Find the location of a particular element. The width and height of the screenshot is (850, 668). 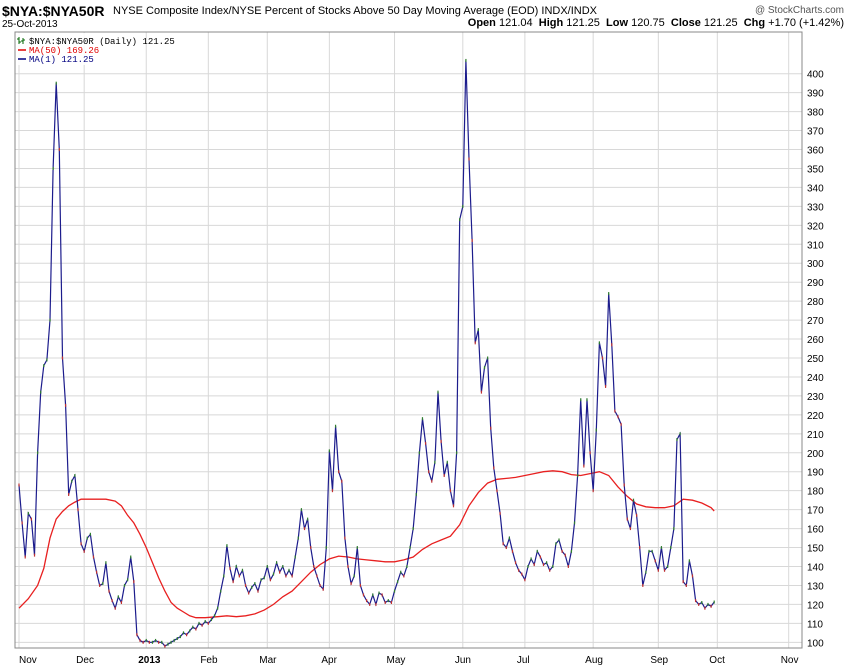

y-tick-label: 390 is located at coordinates (815, 94).